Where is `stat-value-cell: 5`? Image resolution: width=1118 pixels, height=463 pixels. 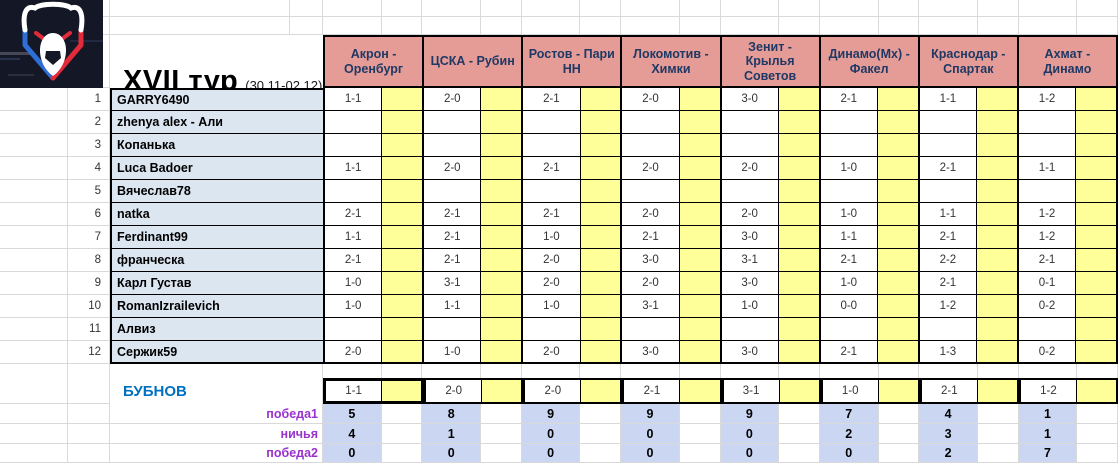 stat-value-cell: 5 is located at coordinates (352, 414).